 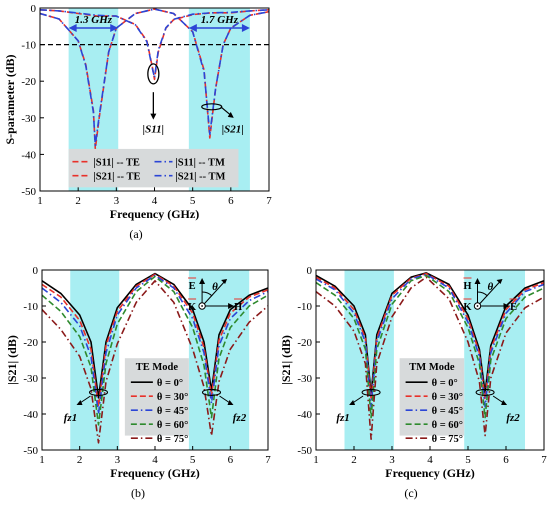 What do you see at coordinates (212, 107) in the screenshot?
I see `s21-marker-ellipse` at bounding box center [212, 107].